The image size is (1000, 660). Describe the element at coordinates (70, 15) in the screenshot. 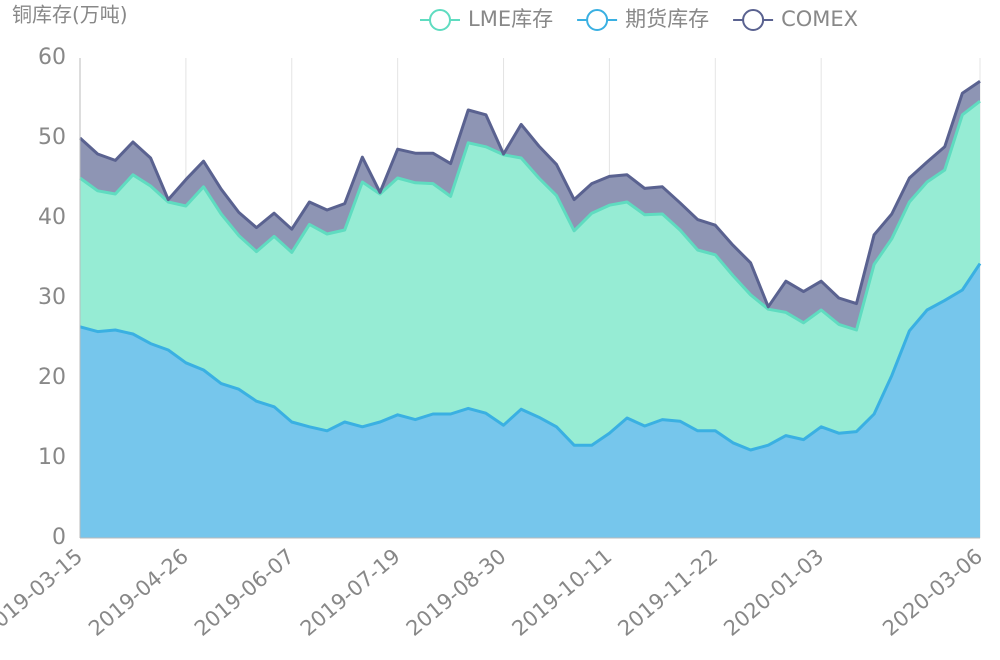

I see `chart-title: 铜库存(万吨)` at that location.